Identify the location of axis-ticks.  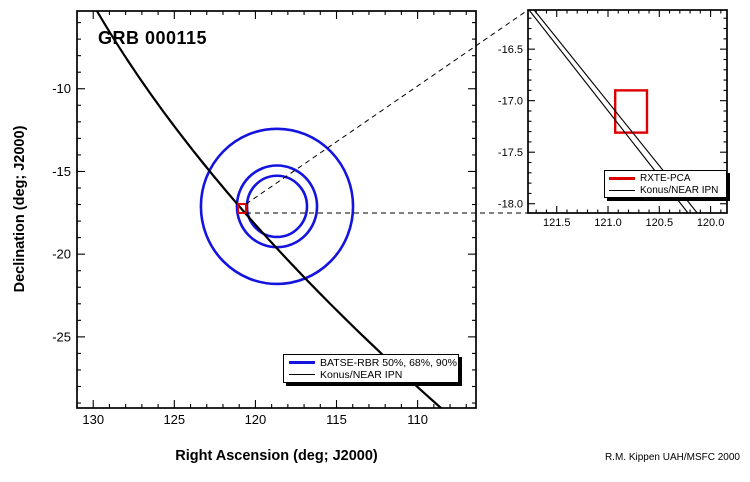
(627, 111).